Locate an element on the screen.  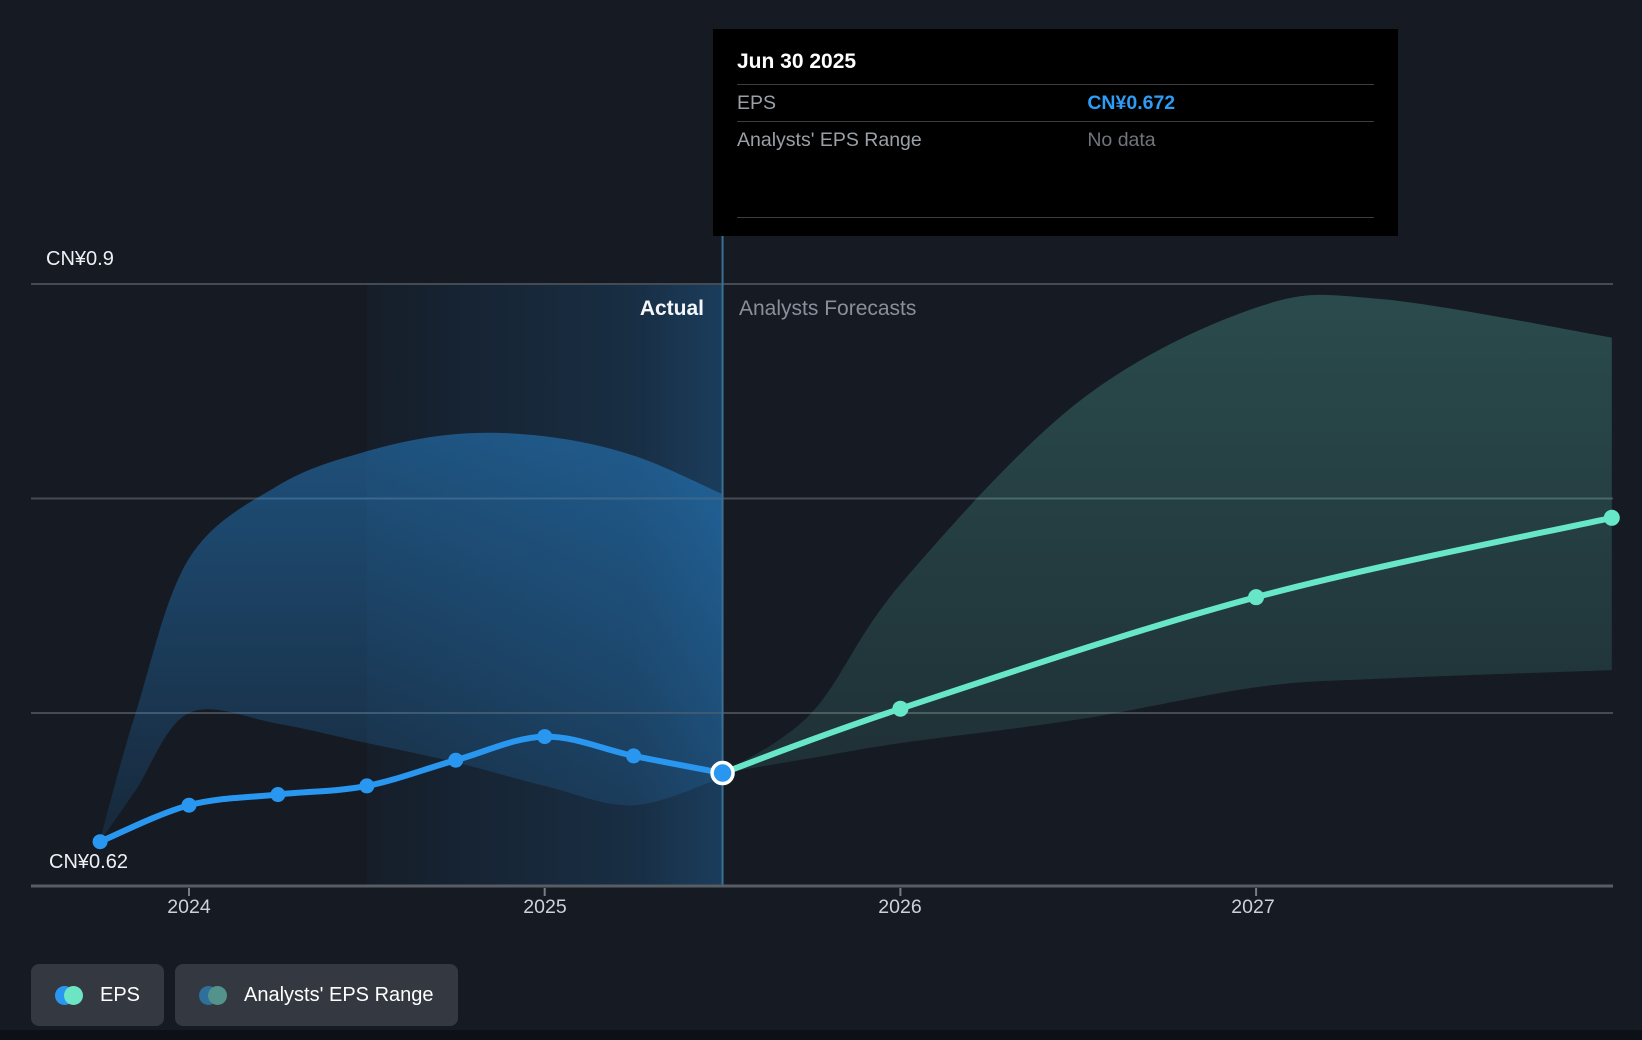
eps-range-legend-dots-icon is located at coordinates (213, 995).